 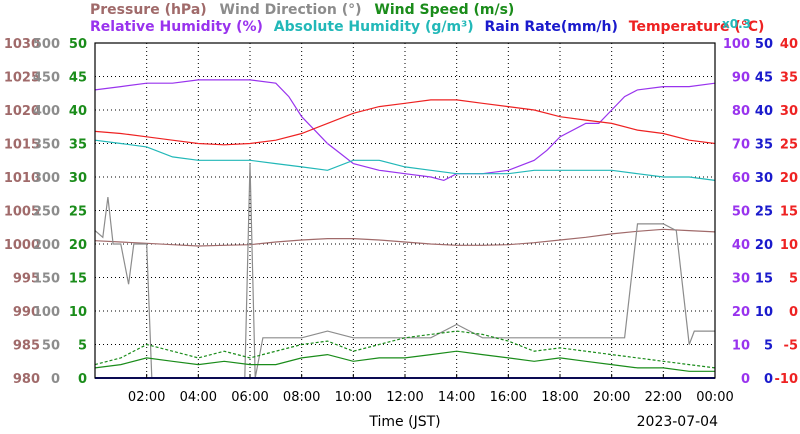 I want to click on tick-label-wind-dir: 250, so click(x=46, y=212).